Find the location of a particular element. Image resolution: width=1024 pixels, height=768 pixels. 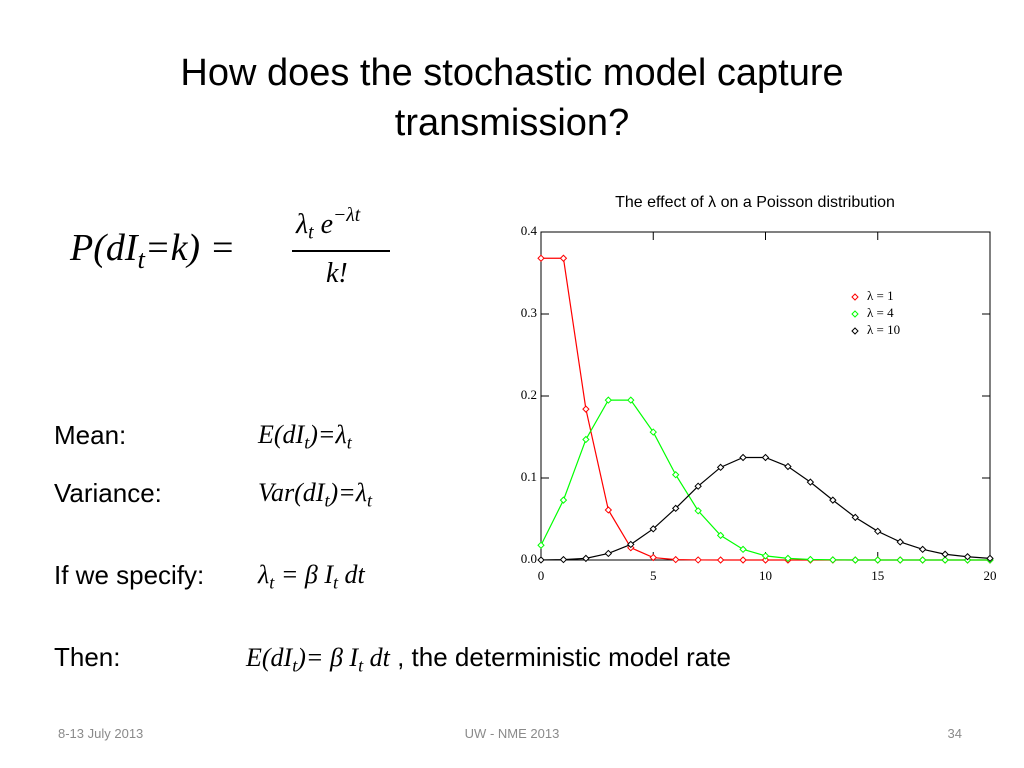

x-tick-label: 15 is located at coordinates (877, 575).